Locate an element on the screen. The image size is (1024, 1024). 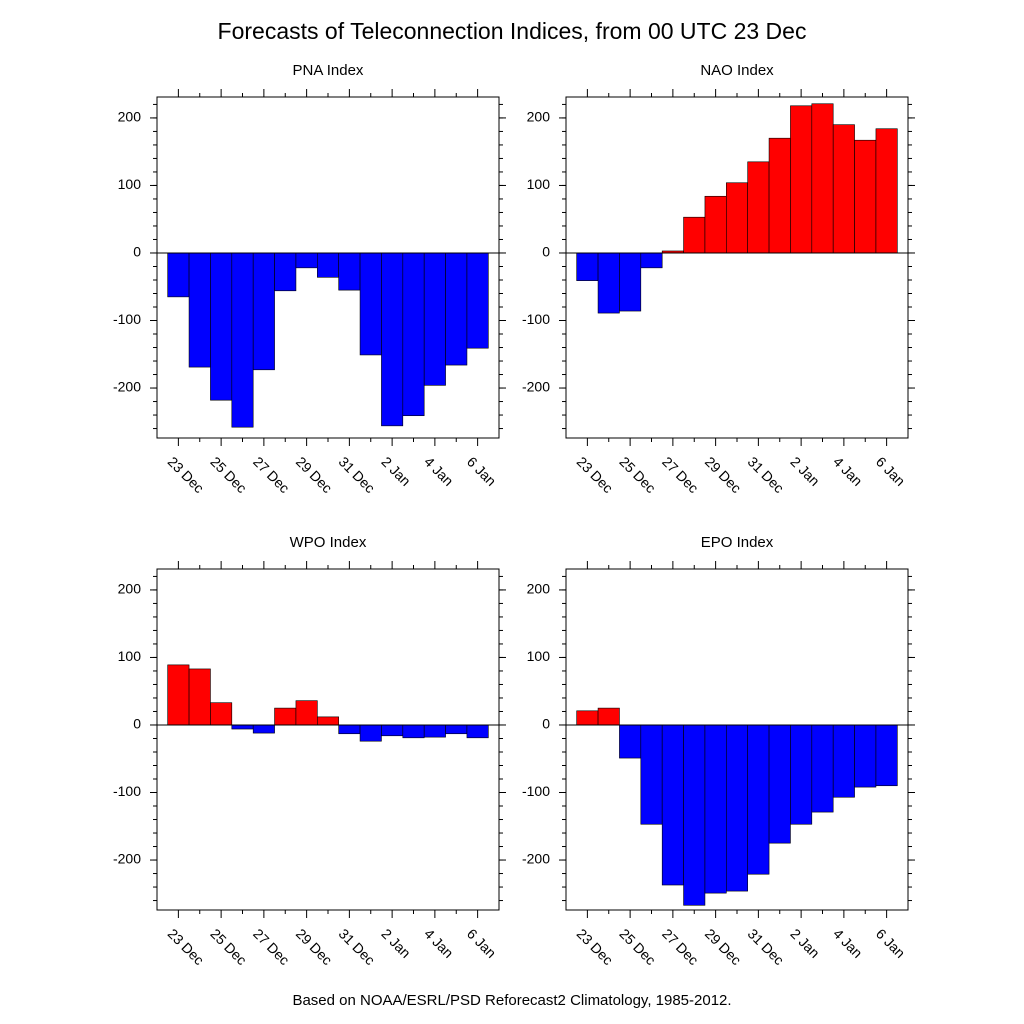
panel-title: PNA Index is located at coordinates (328, 70).